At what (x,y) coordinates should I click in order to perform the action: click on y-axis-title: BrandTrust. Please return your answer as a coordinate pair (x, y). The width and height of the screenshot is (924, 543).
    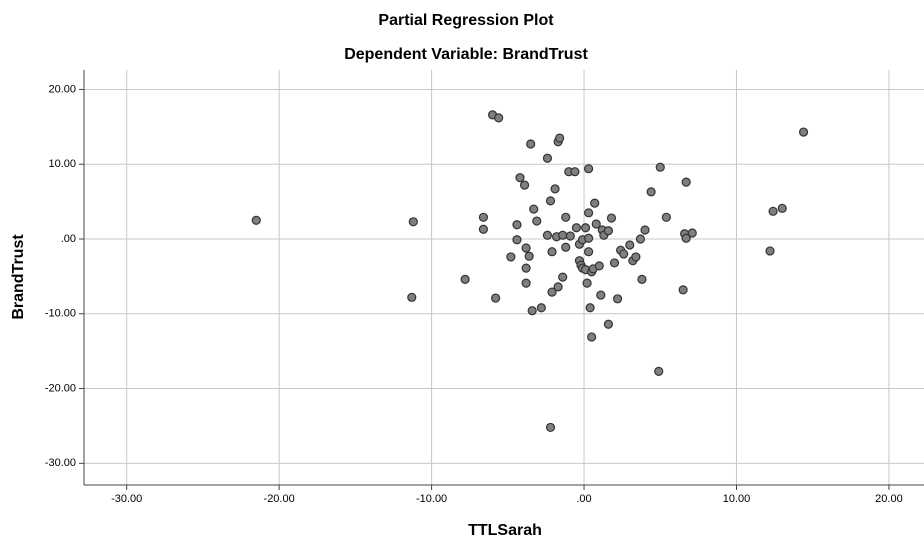
    Looking at the image, I should click on (18, 277).